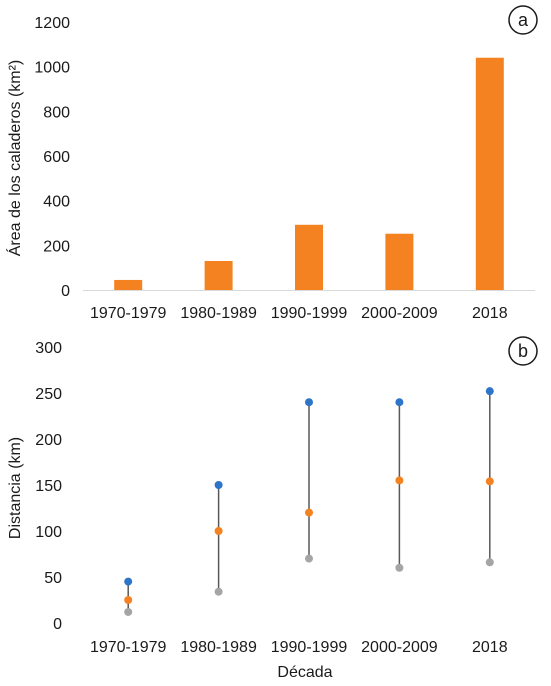 The height and width of the screenshot is (686, 551). Describe the element at coordinates (53, 578) in the screenshot. I see `panel-b-y-tick-label: 50` at that location.